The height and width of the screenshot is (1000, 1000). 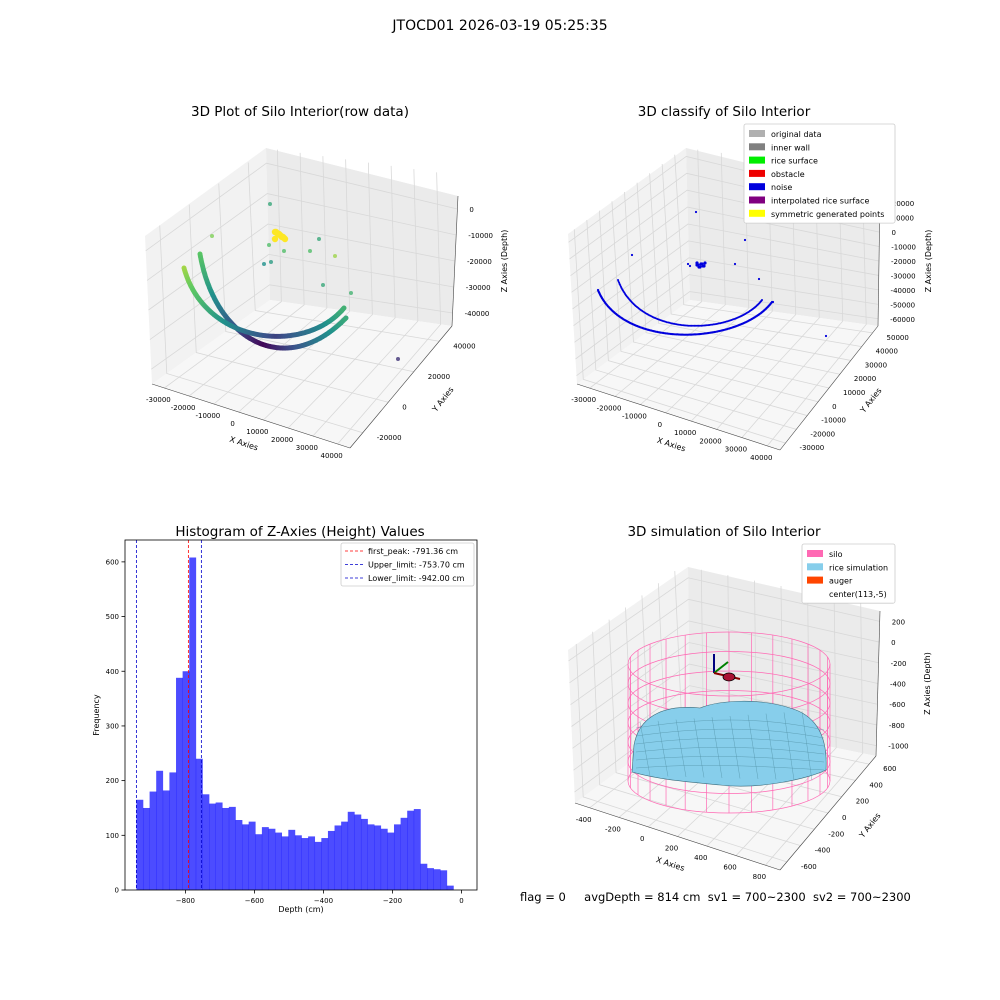 What do you see at coordinates (300, 909) in the screenshot?
I see `p3-xlabel: Depth (cm)` at bounding box center [300, 909].